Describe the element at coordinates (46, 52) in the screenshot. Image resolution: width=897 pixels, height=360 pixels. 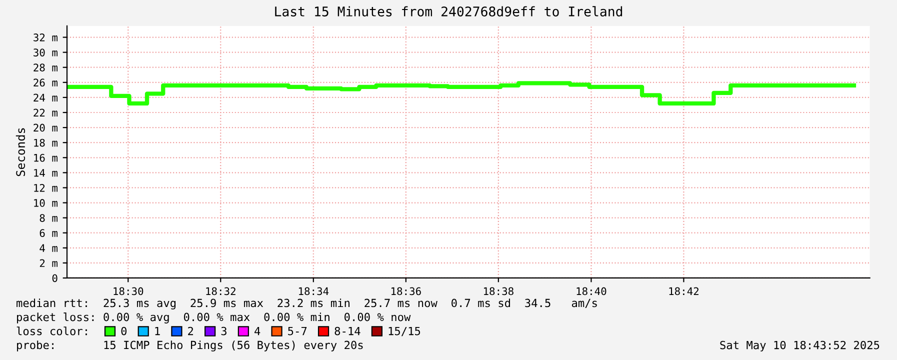
I see `y-tick-label: 30 m` at that location.